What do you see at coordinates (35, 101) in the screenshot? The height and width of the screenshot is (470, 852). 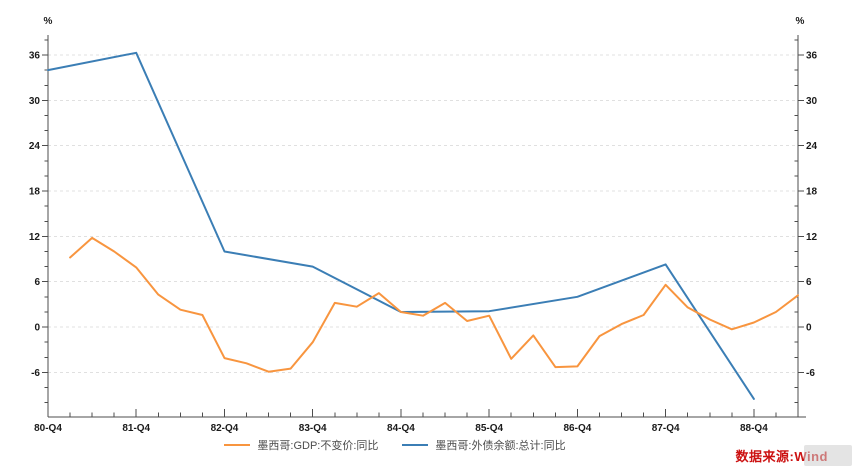 I see `y-tick-label-left: 30` at bounding box center [35, 101].